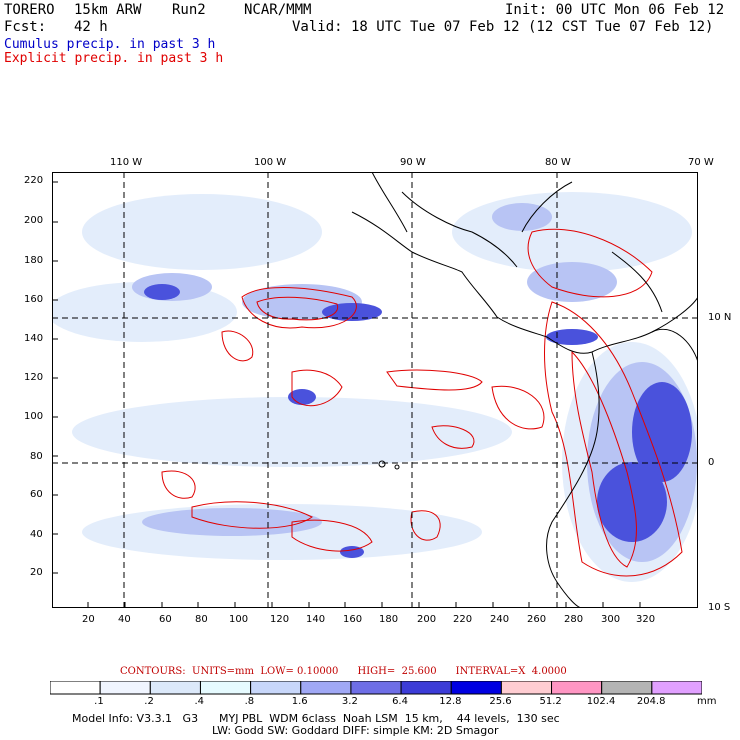  Describe the element at coordinates (611, 619) in the screenshot. I see `x-tick-label: 300` at that location.